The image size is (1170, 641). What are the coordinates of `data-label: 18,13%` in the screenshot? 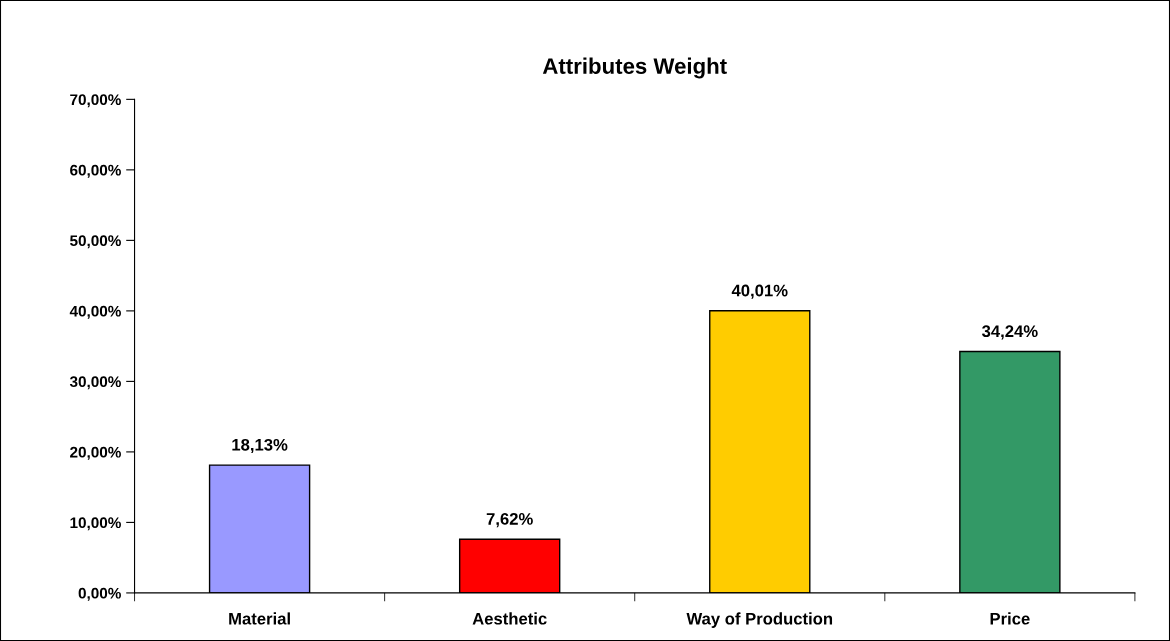 It's located at (260, 446).